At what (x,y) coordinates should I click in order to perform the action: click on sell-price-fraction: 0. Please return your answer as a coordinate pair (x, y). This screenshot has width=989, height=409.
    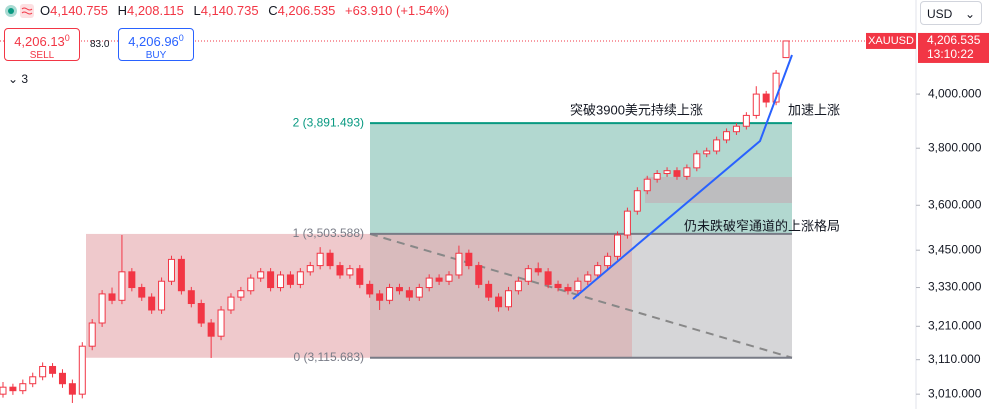
    Looking at the image, I should click on (67, 38).